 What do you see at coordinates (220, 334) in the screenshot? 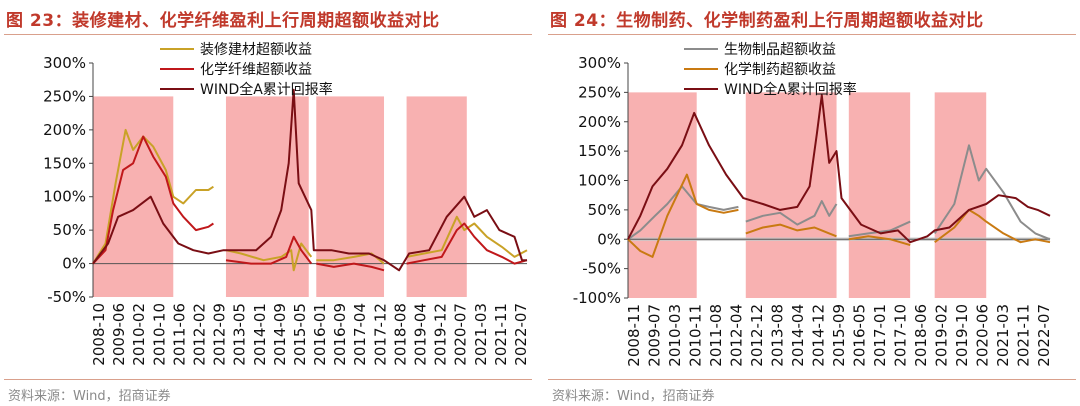
I see `x-tick-label: 2012-09` at bounding box center [220, 334].